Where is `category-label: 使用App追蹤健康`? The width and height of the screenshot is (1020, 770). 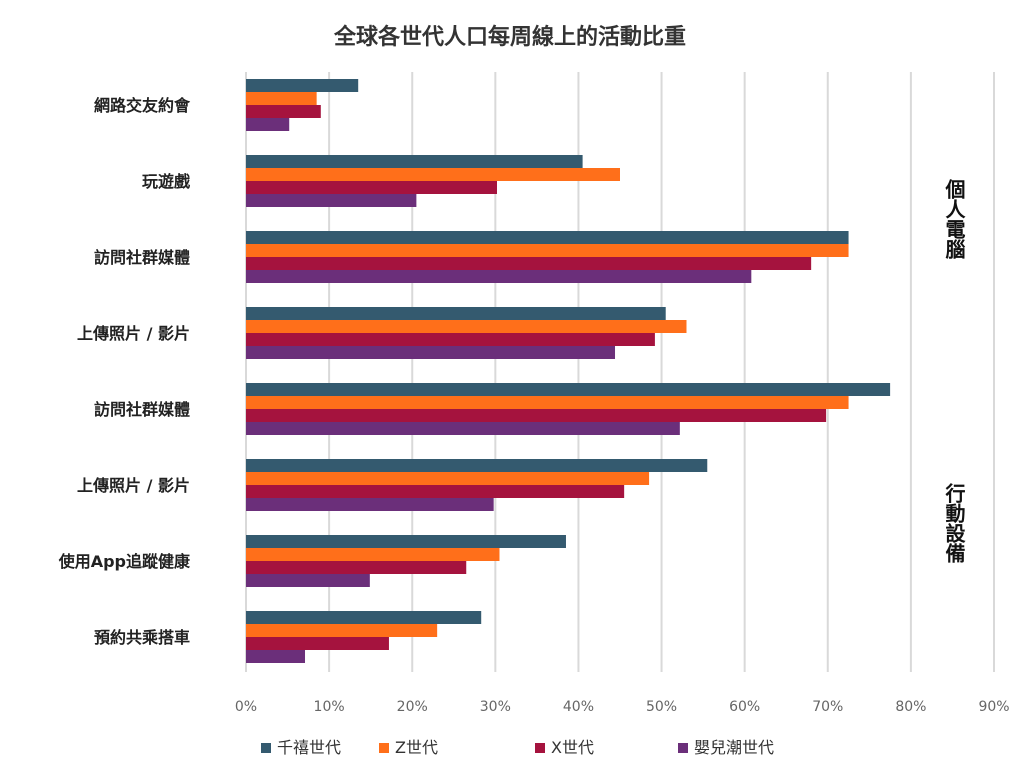 category-label: 使用App追蹤健康 is located at coordinates (124, 561).